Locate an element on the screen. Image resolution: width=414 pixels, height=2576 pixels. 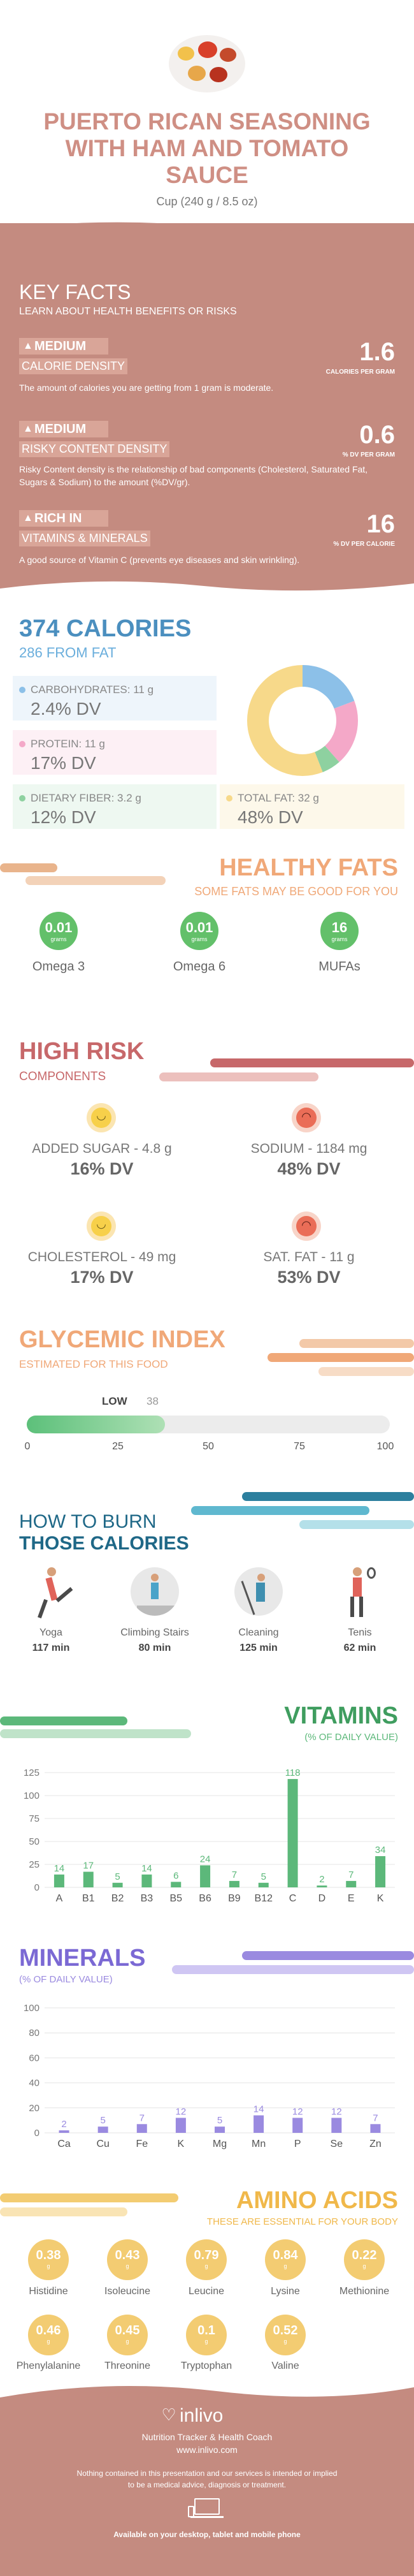
tryptophan-badge: 0.1 g is located at coordinates (207, 2335).